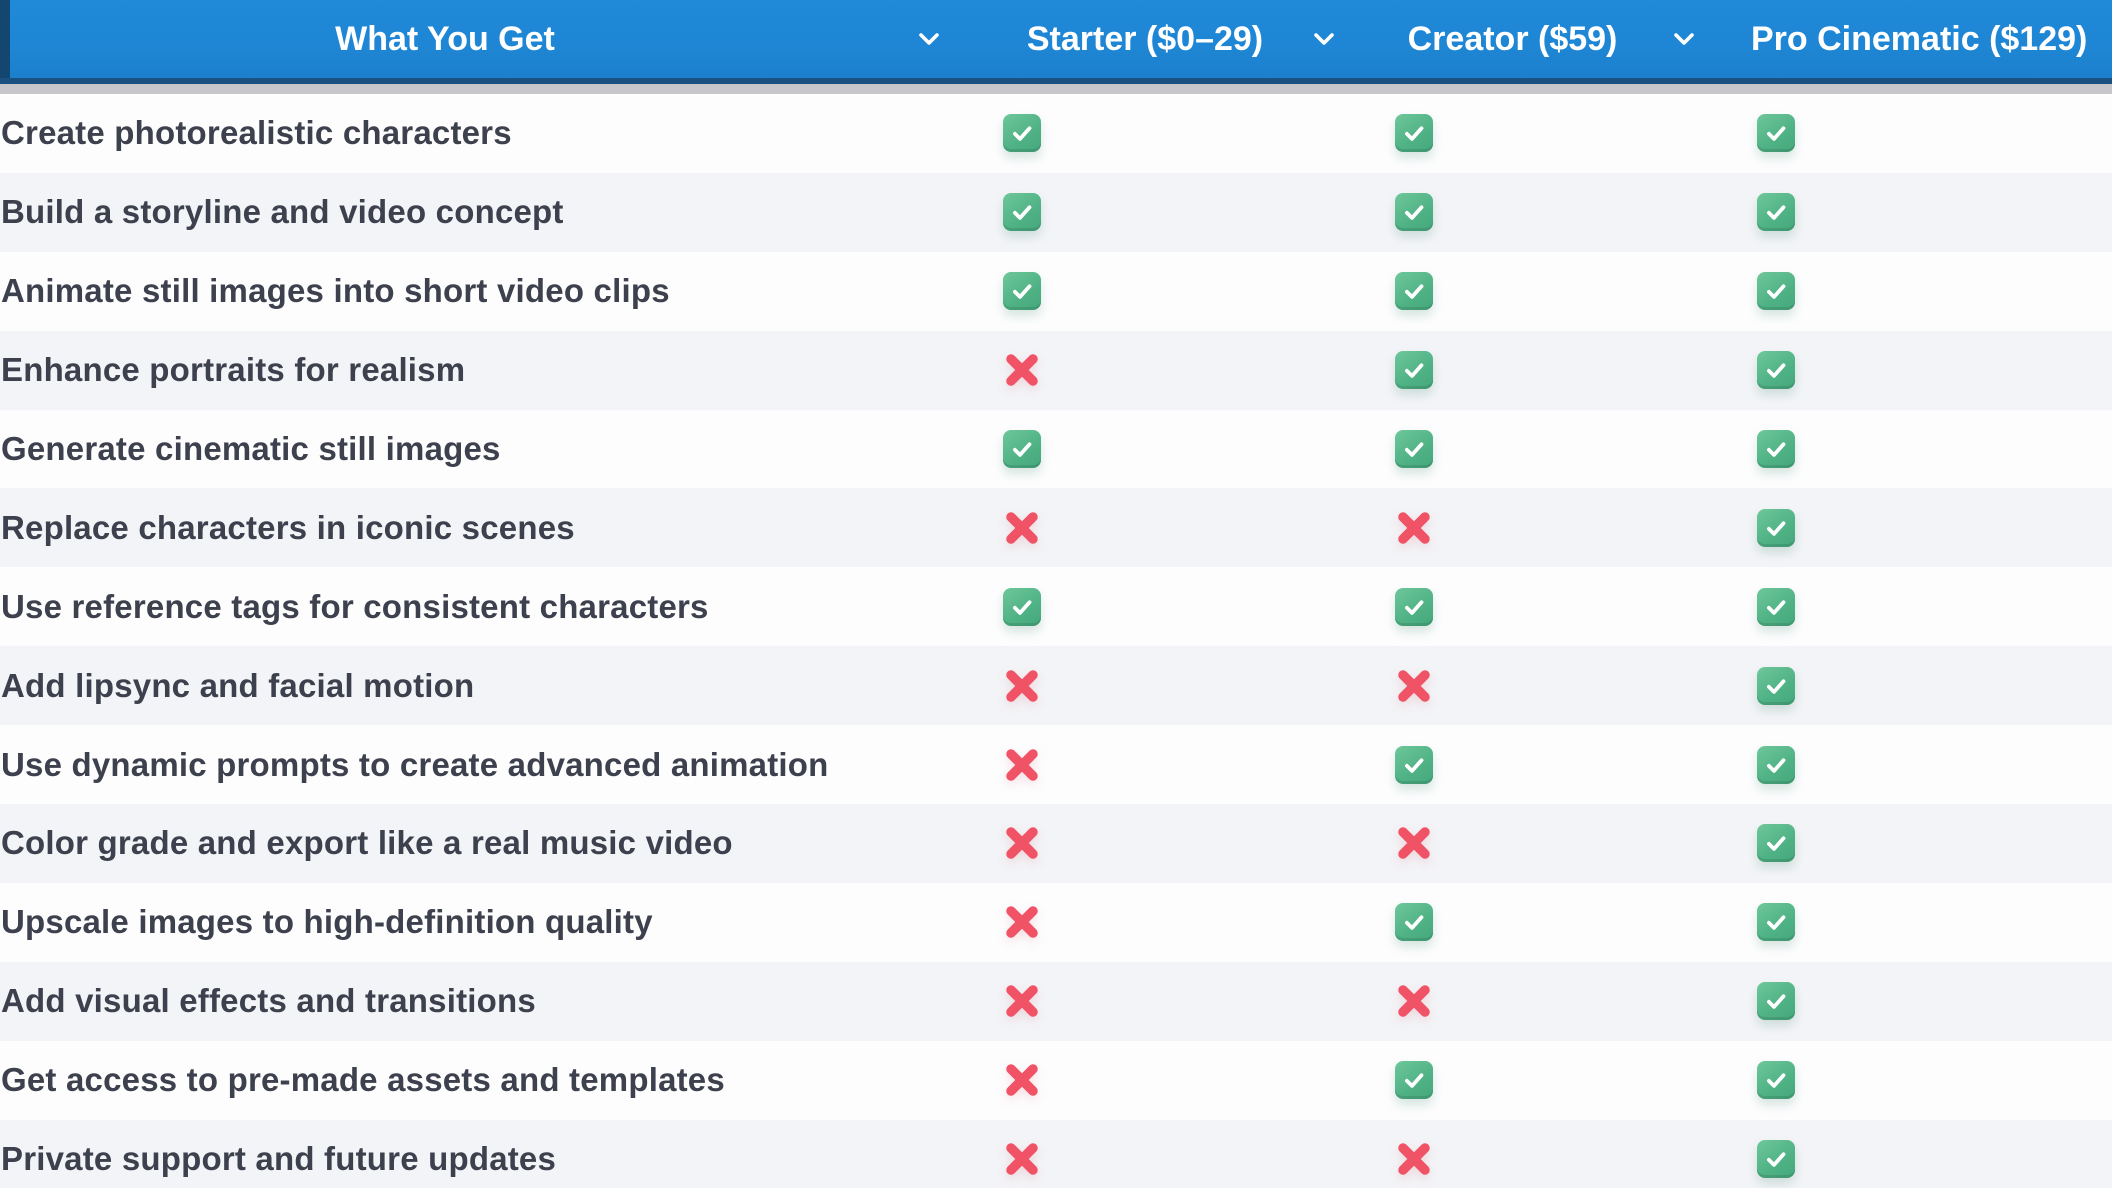 The height and width of the screenshot is (1188, 2112). I want to click on table-row: Add visual effects and transitions, so click(1056, 1001).